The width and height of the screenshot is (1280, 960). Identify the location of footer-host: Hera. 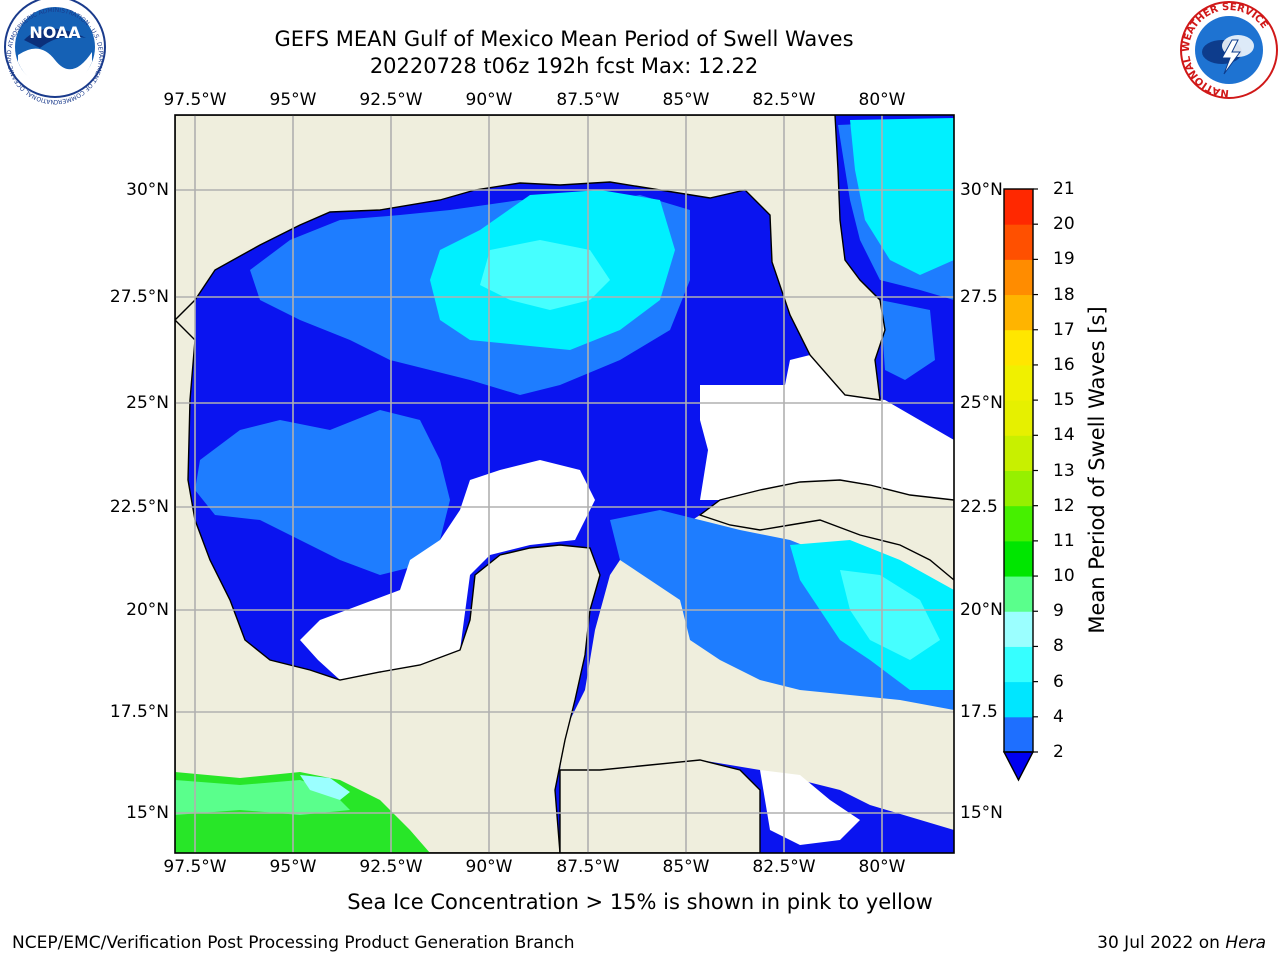
(1245, 943).